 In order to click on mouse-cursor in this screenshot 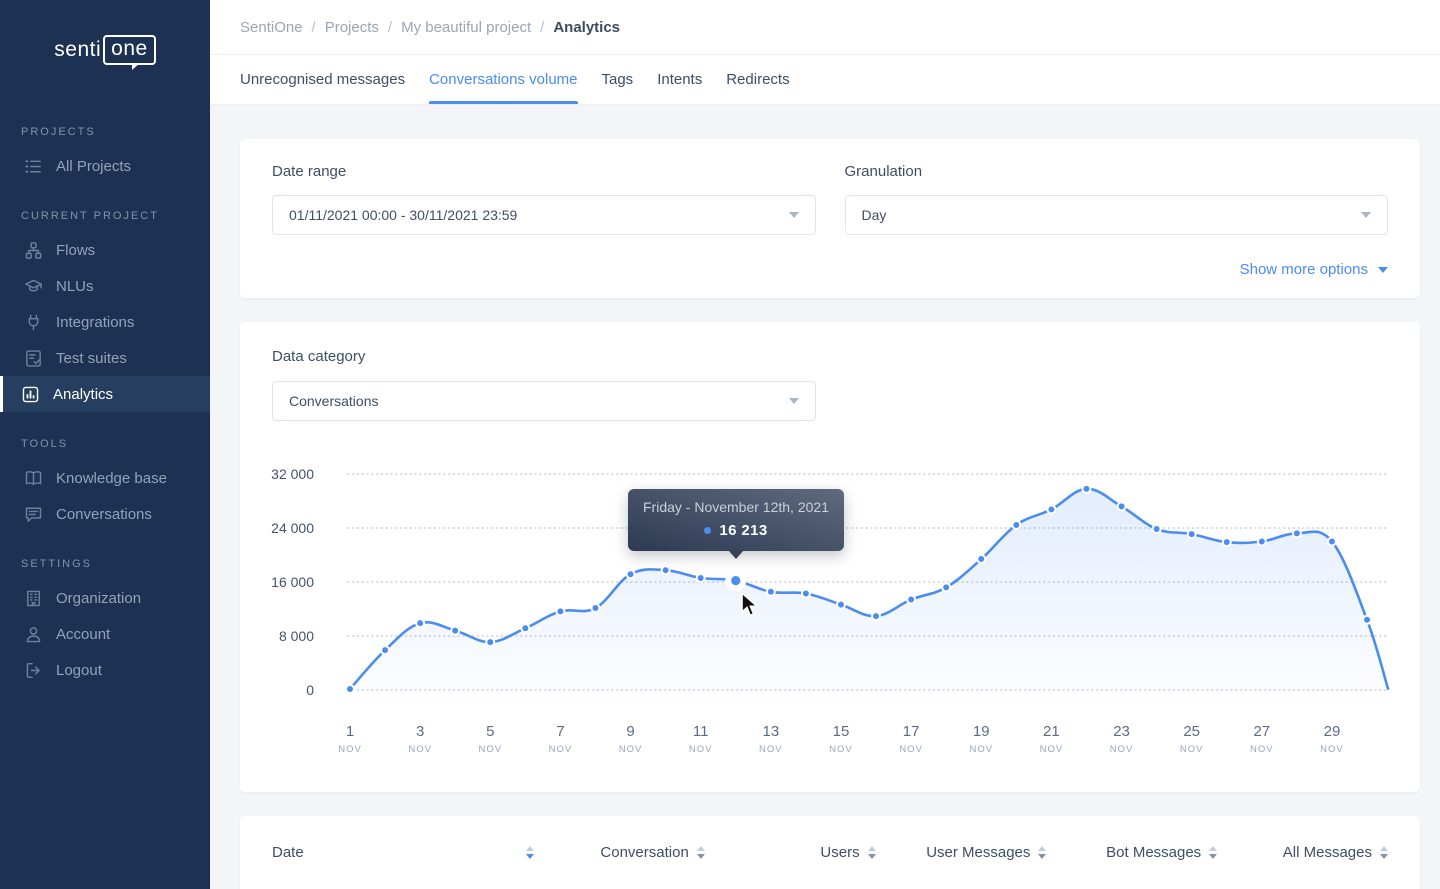, I will do `click(750, 604)`.